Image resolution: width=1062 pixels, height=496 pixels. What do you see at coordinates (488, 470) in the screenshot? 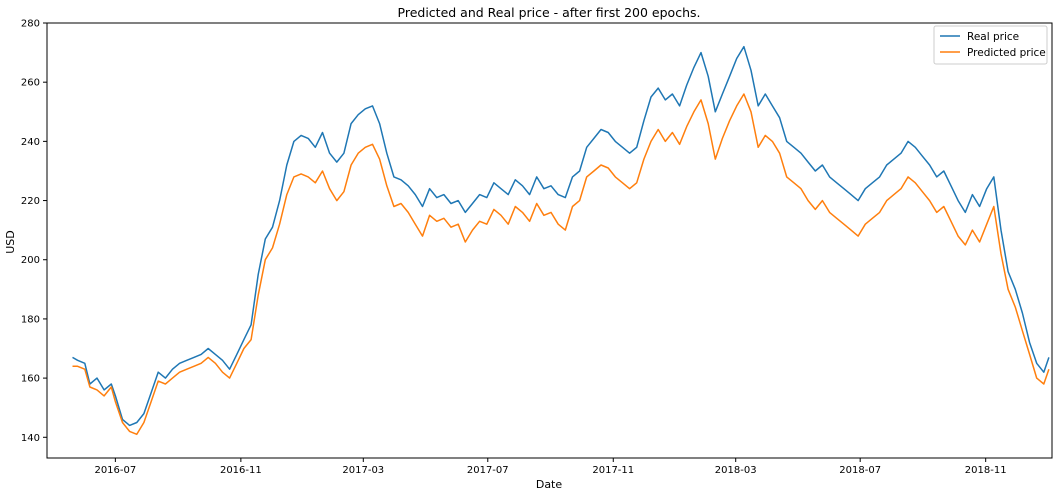
I see `x-tick-label: 2017-07` at bounding box center [488, 470].